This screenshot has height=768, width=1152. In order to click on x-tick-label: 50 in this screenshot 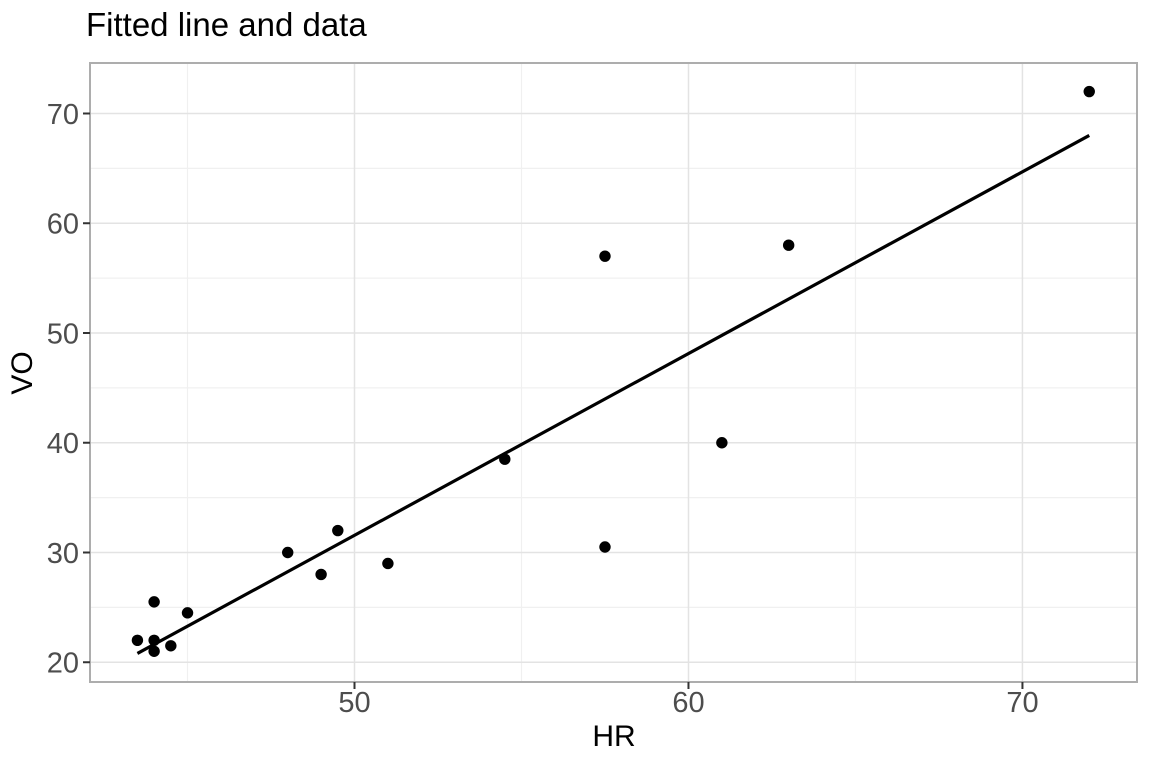, I will do `click(354, 703)`.